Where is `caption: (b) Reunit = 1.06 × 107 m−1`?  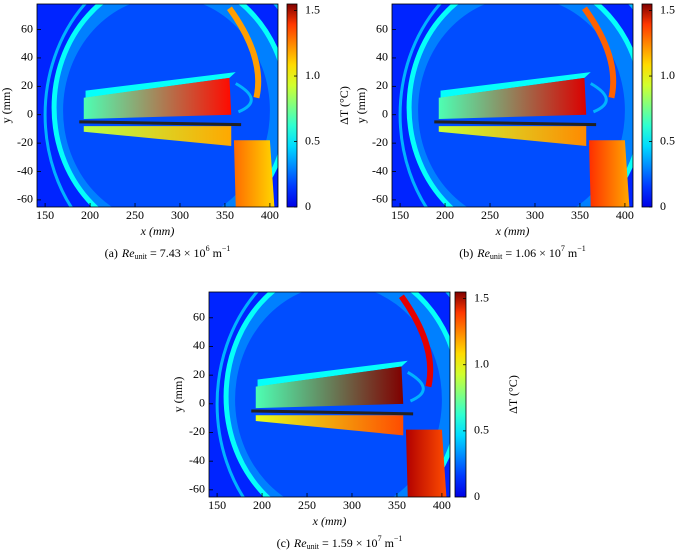 caption: (b) Reunit = 1.06 × 107 m−1 is located at coordinates (522, 252).